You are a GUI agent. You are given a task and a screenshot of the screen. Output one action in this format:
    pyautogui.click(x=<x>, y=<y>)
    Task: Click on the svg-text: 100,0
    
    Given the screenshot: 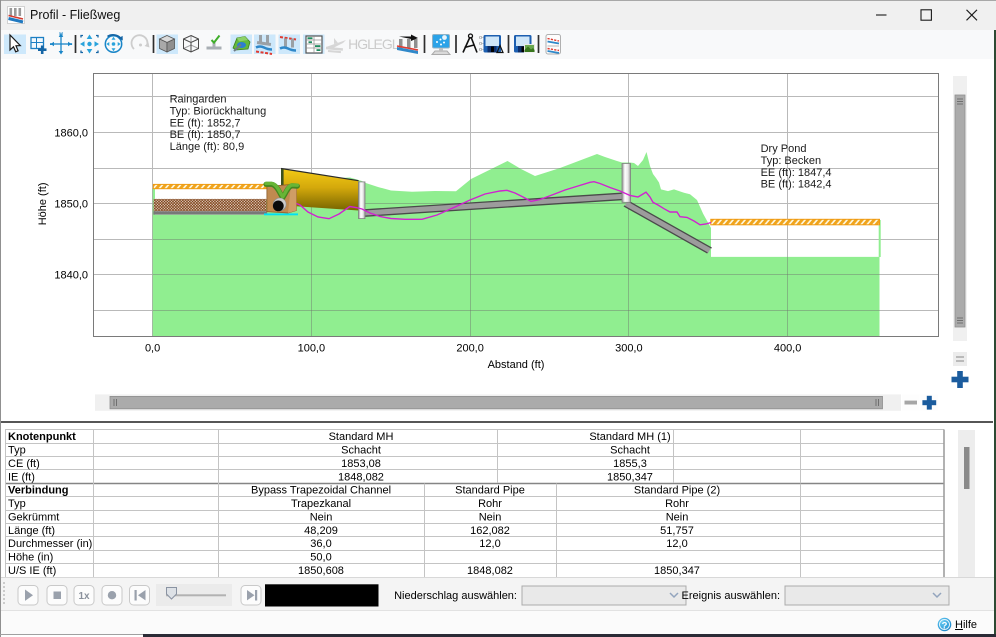 What is the action you would take?
    pyautogui.click(x=312, y=349)
    